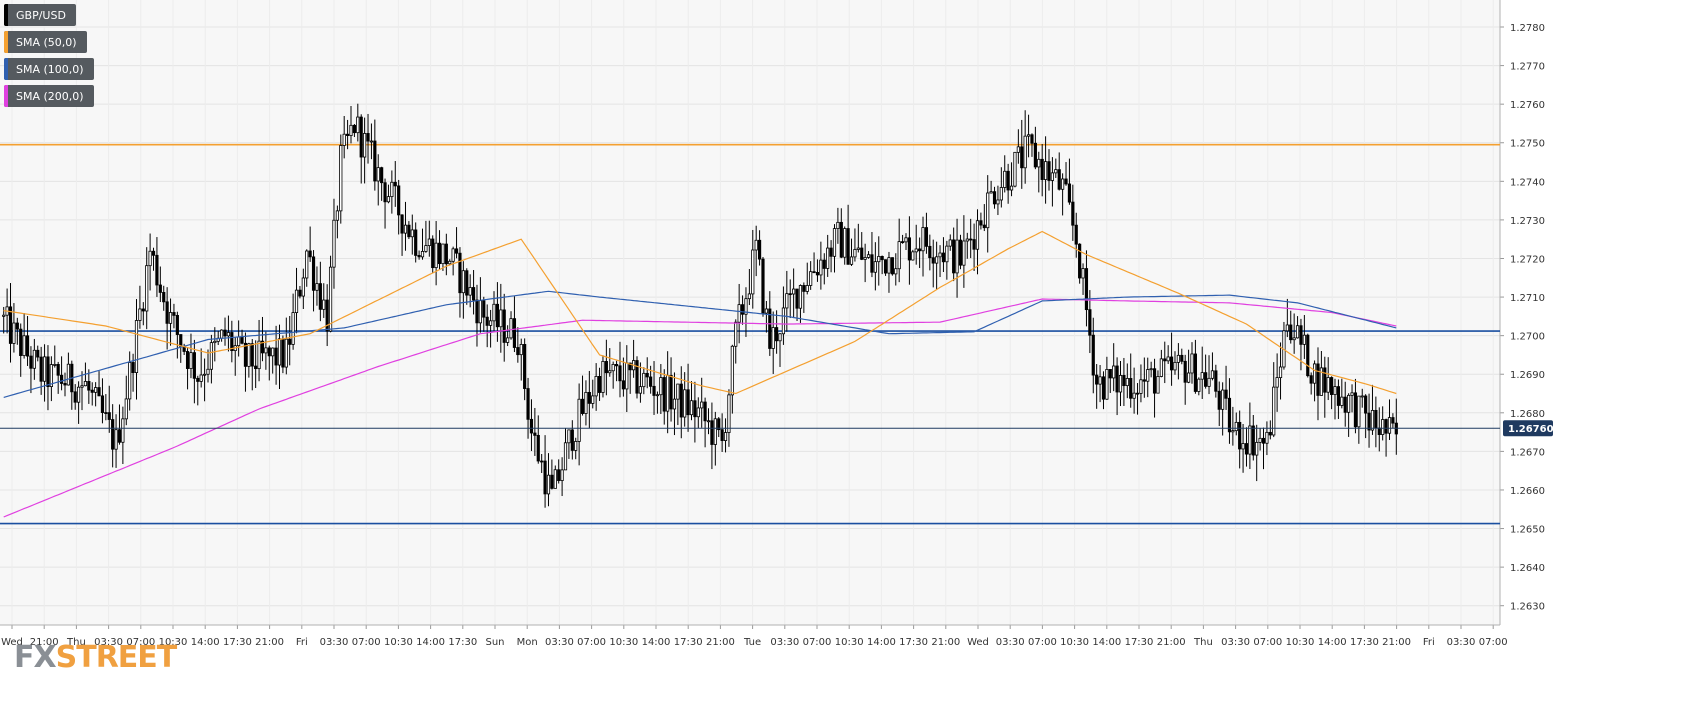 This screenshot has width=1707, height=716. I want to click on x-tick-label: 10:30, so click(1074, 642).